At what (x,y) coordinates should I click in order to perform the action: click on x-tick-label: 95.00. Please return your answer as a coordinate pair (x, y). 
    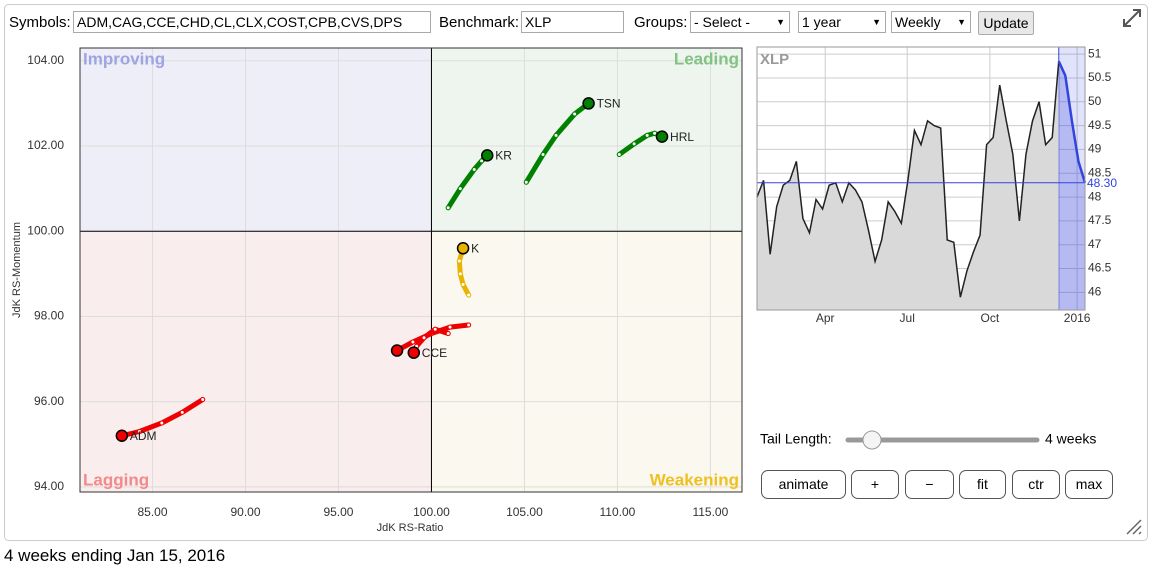
    Looking at the image, I should click on (338, 512).